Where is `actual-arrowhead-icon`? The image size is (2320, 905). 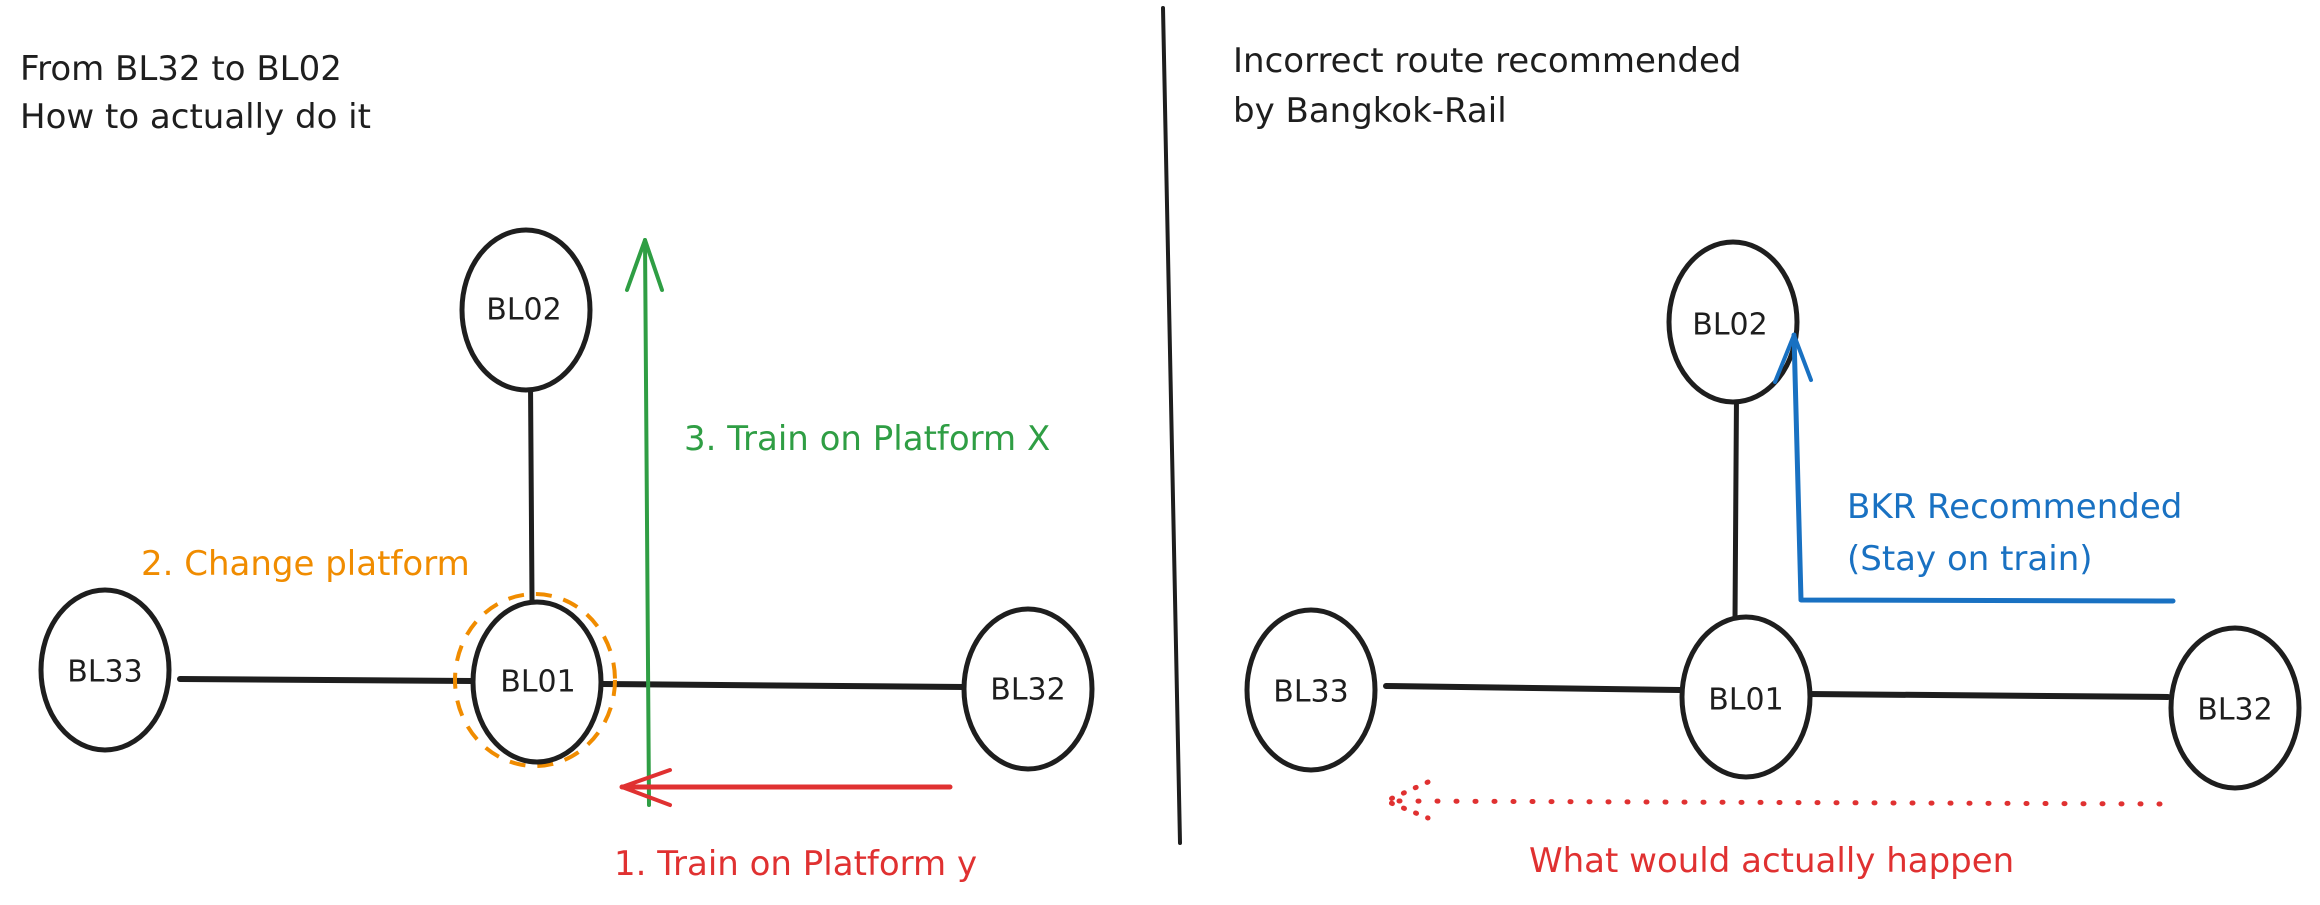 actual-arrowhead-icon is located at coordinates (1405, 800).